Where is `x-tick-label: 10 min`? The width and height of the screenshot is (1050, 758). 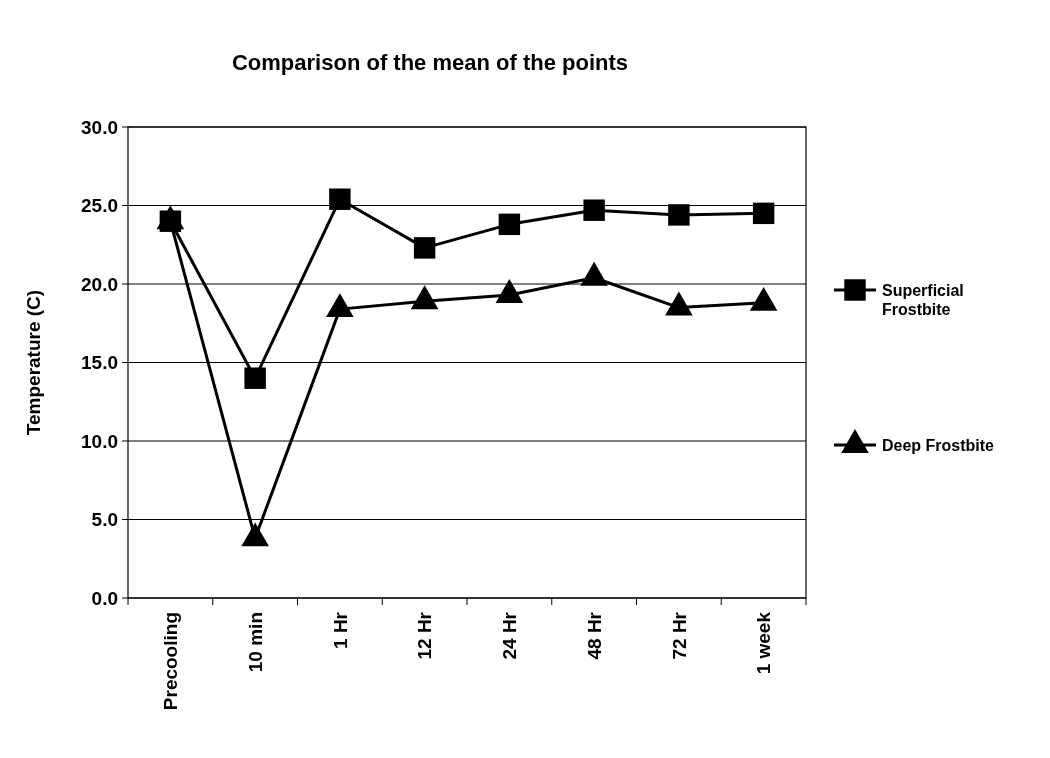
x-tick-label: 10 min is located at coordinates (255, 642).